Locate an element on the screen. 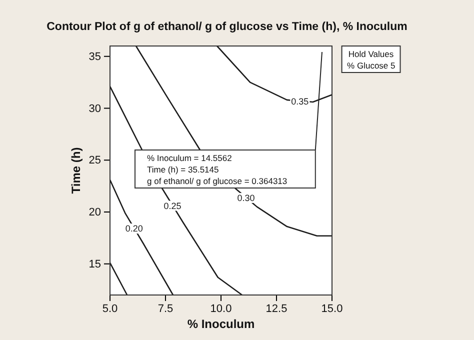 This screenshot has height=340, width=474. x-tick-label: 10.0 is located at coordinates (221, 308).